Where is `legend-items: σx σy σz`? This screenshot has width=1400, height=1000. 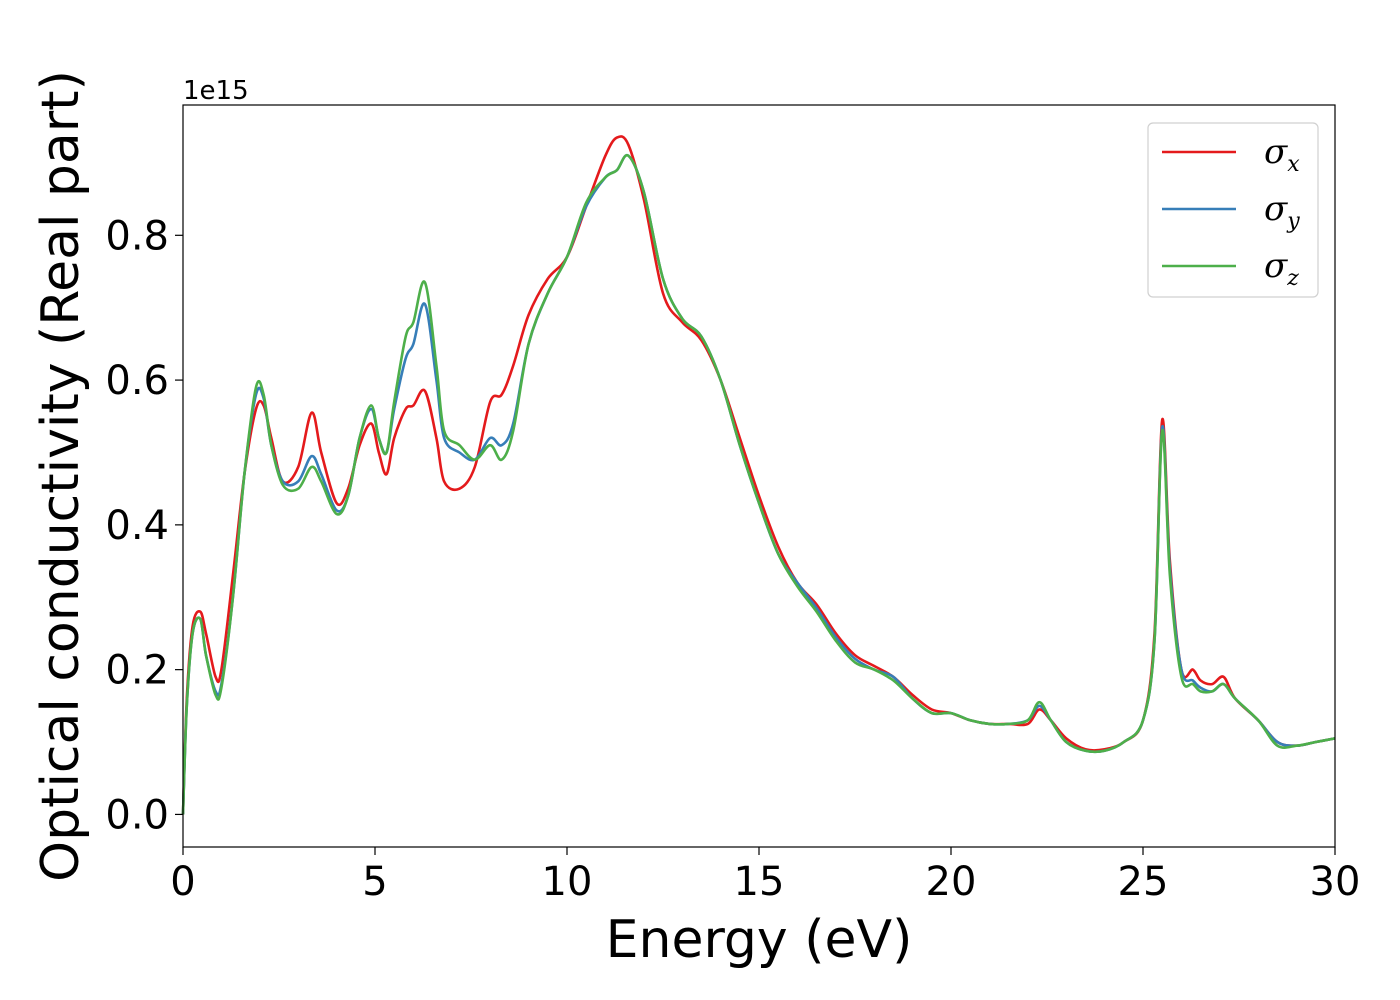
legend-items: σx σy σz is located at coordinates (1231, 211).